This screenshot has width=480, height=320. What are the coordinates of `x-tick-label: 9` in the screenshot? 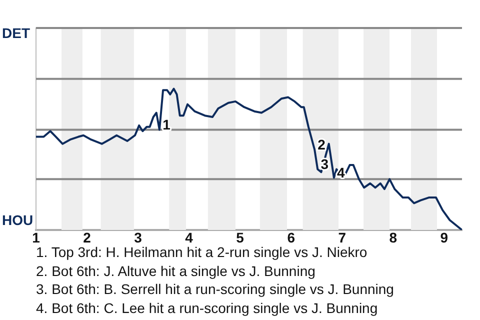 It's located at (444, 237).